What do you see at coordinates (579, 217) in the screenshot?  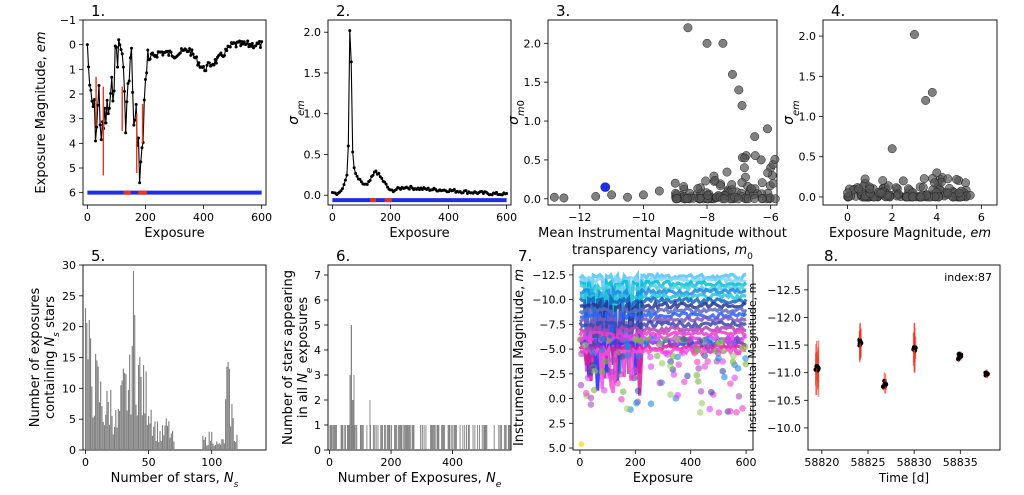 I see `x-tick-label: −12` at bounding box center [579, 217].